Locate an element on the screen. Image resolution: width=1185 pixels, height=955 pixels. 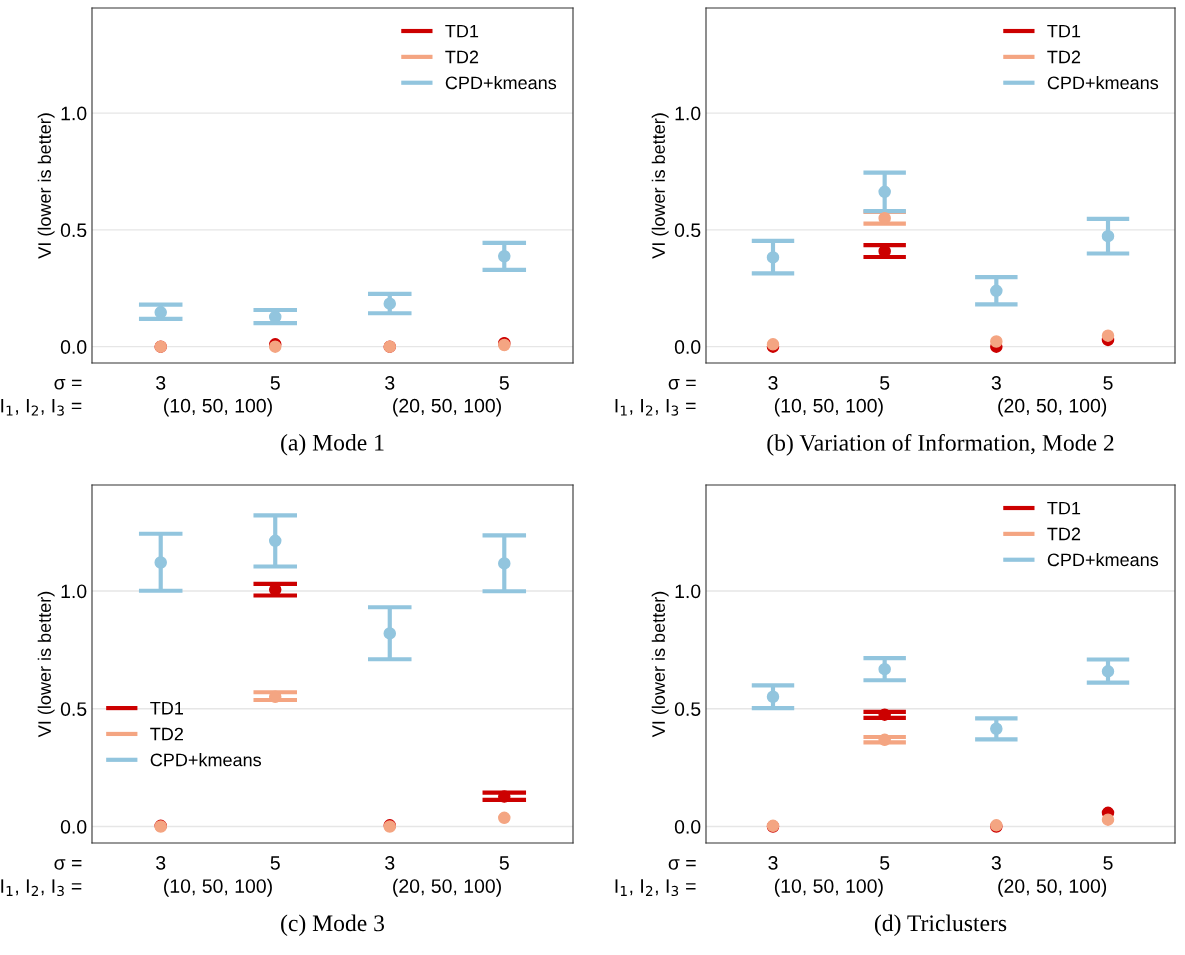
text: (d) Triclusters is located at coordinates (940, 925).